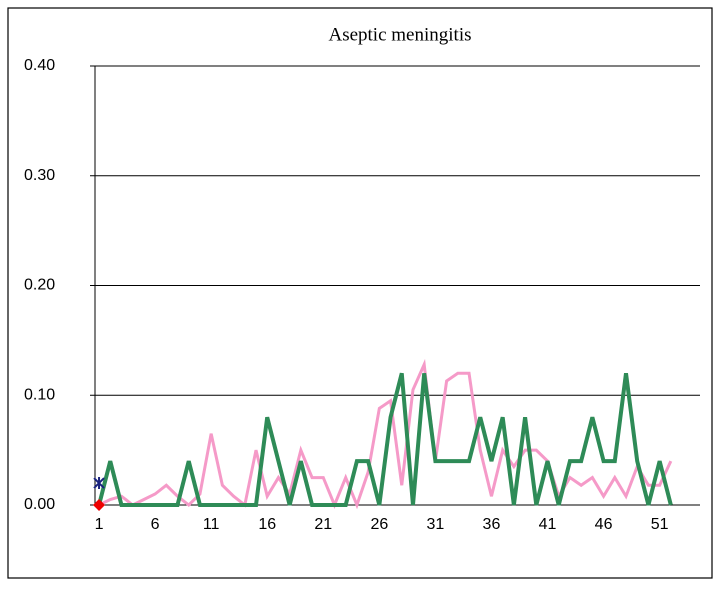 This screenshot has height=590, width=720. What do you see at coordinates (39, 65) in the screenshot?
I see `y-tick-label: 0.40` at bounding box center [39, 65].